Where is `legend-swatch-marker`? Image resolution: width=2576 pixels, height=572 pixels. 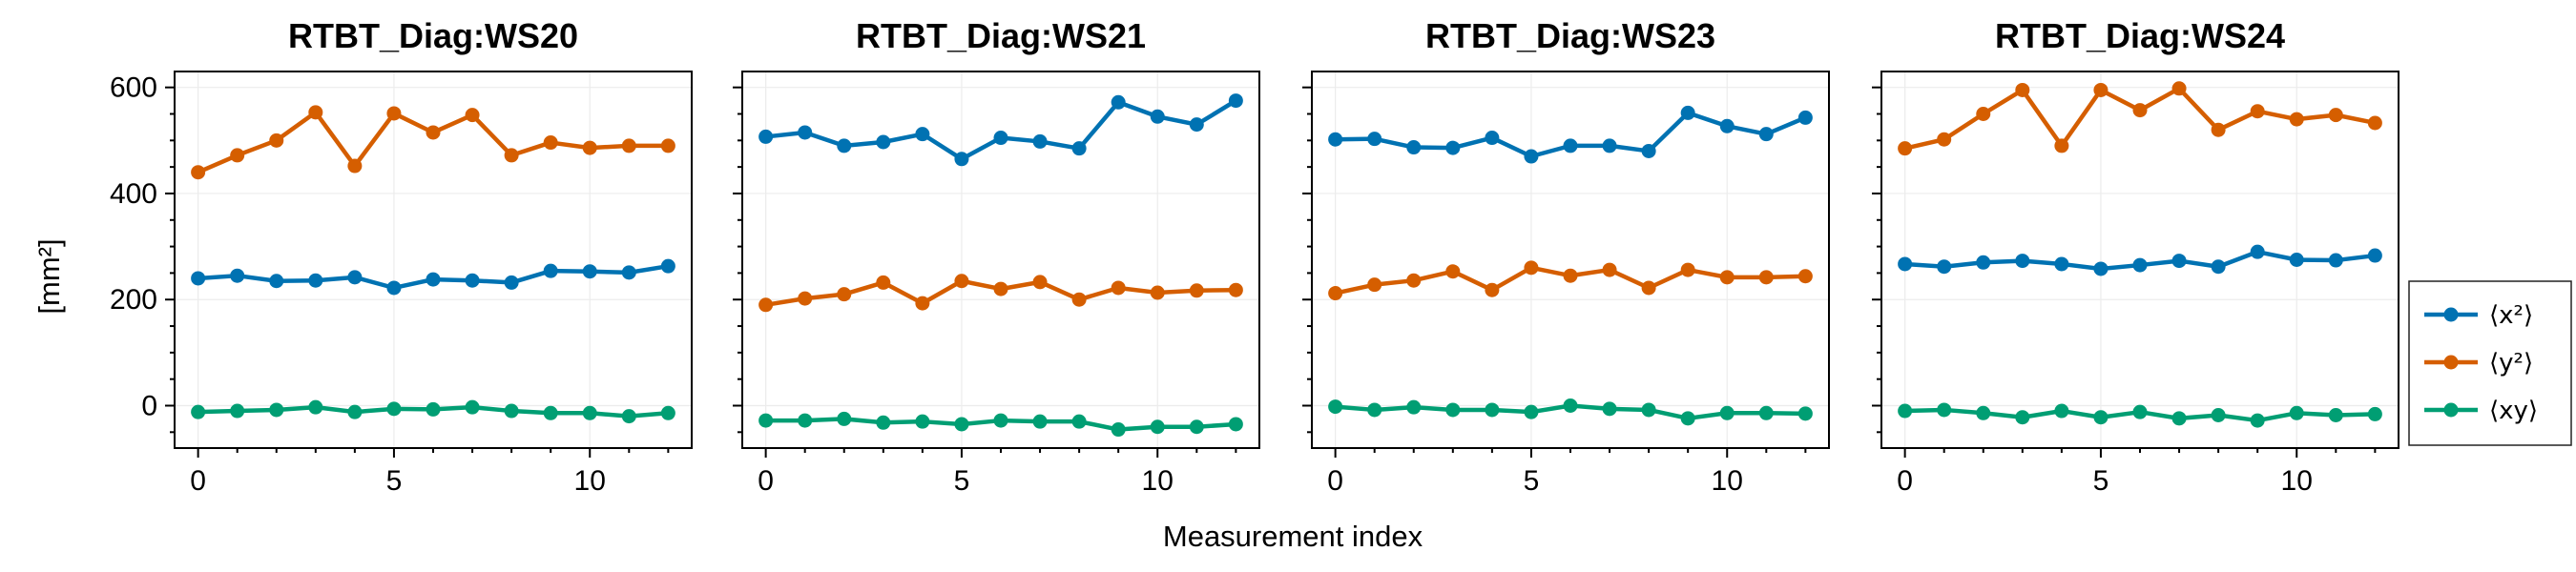
legend-swatch-marker is located at coordinates (2451, 410).